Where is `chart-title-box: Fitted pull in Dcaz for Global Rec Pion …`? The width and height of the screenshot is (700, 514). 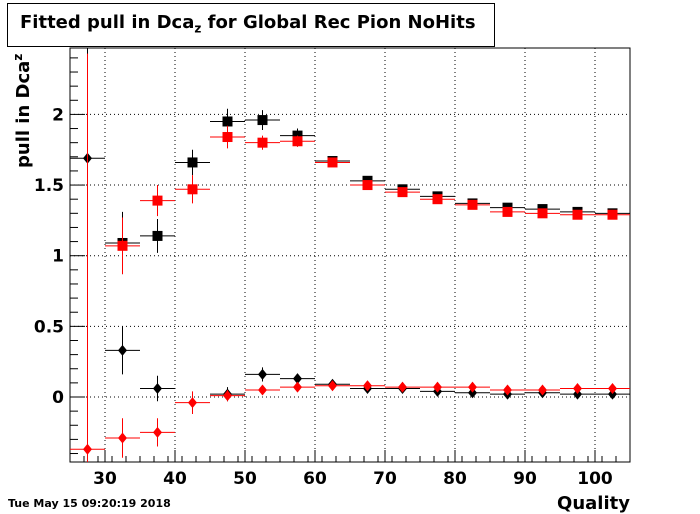
chart-title-box: Fitted pull in Dcaz for Global Rec Pion … is located at coordinates (251, 25).